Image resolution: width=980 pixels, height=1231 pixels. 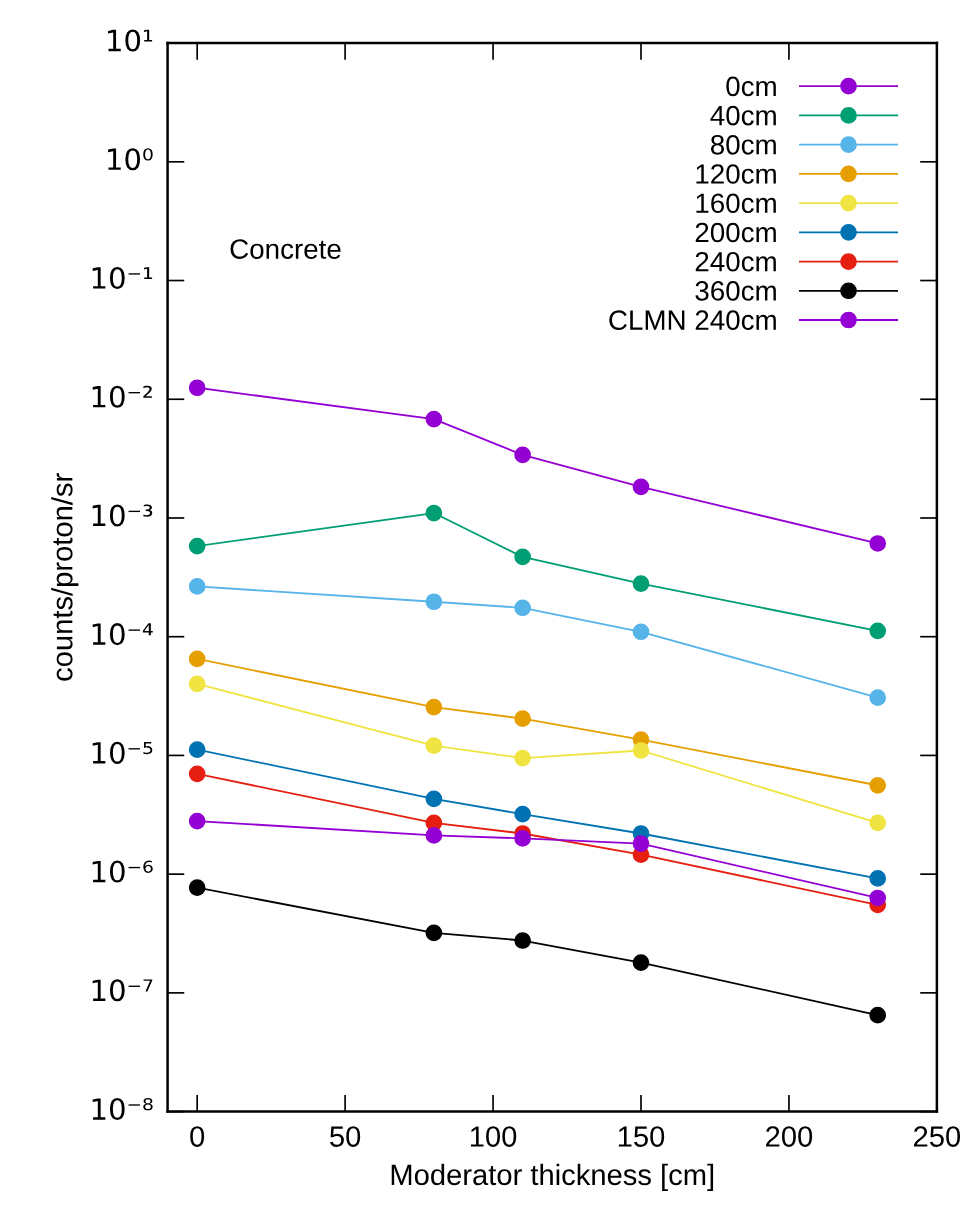 I want to click on x-tick-label: 250, so click(x=937, y=1136).